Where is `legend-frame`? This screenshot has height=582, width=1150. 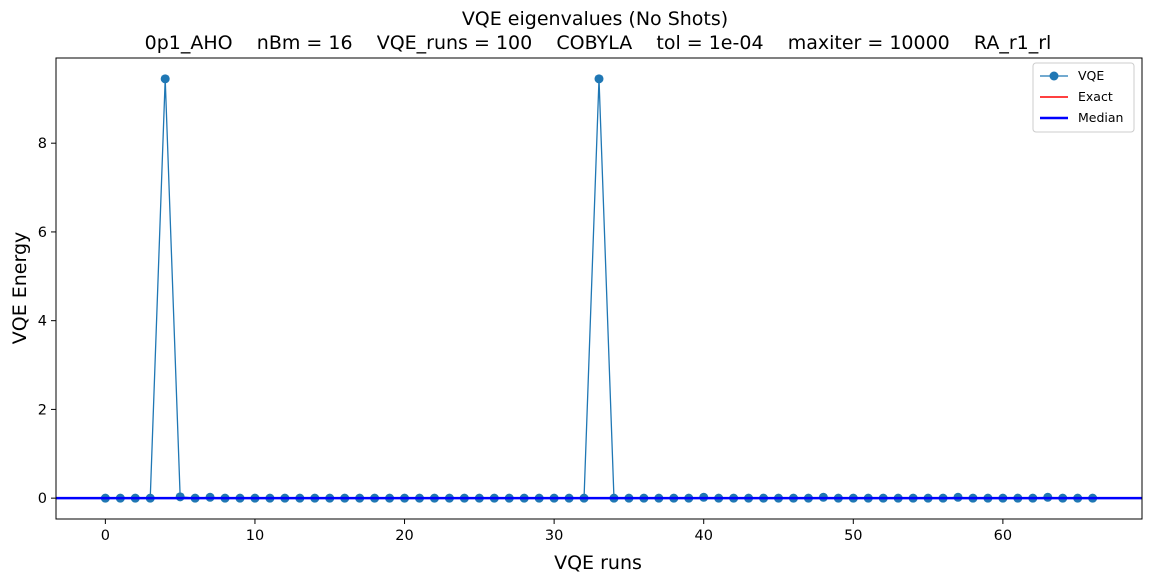 legend-frame is located at coordinates (1083, 97).